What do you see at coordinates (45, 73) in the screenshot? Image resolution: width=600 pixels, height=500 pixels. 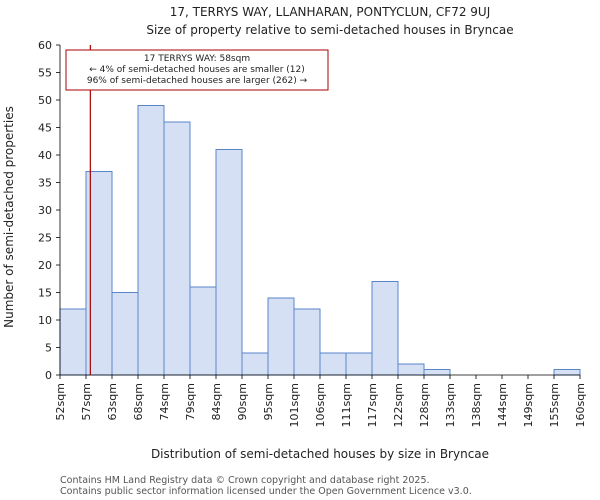 I see `y-tick-label-55: 55` at bounding box center [45, 73].